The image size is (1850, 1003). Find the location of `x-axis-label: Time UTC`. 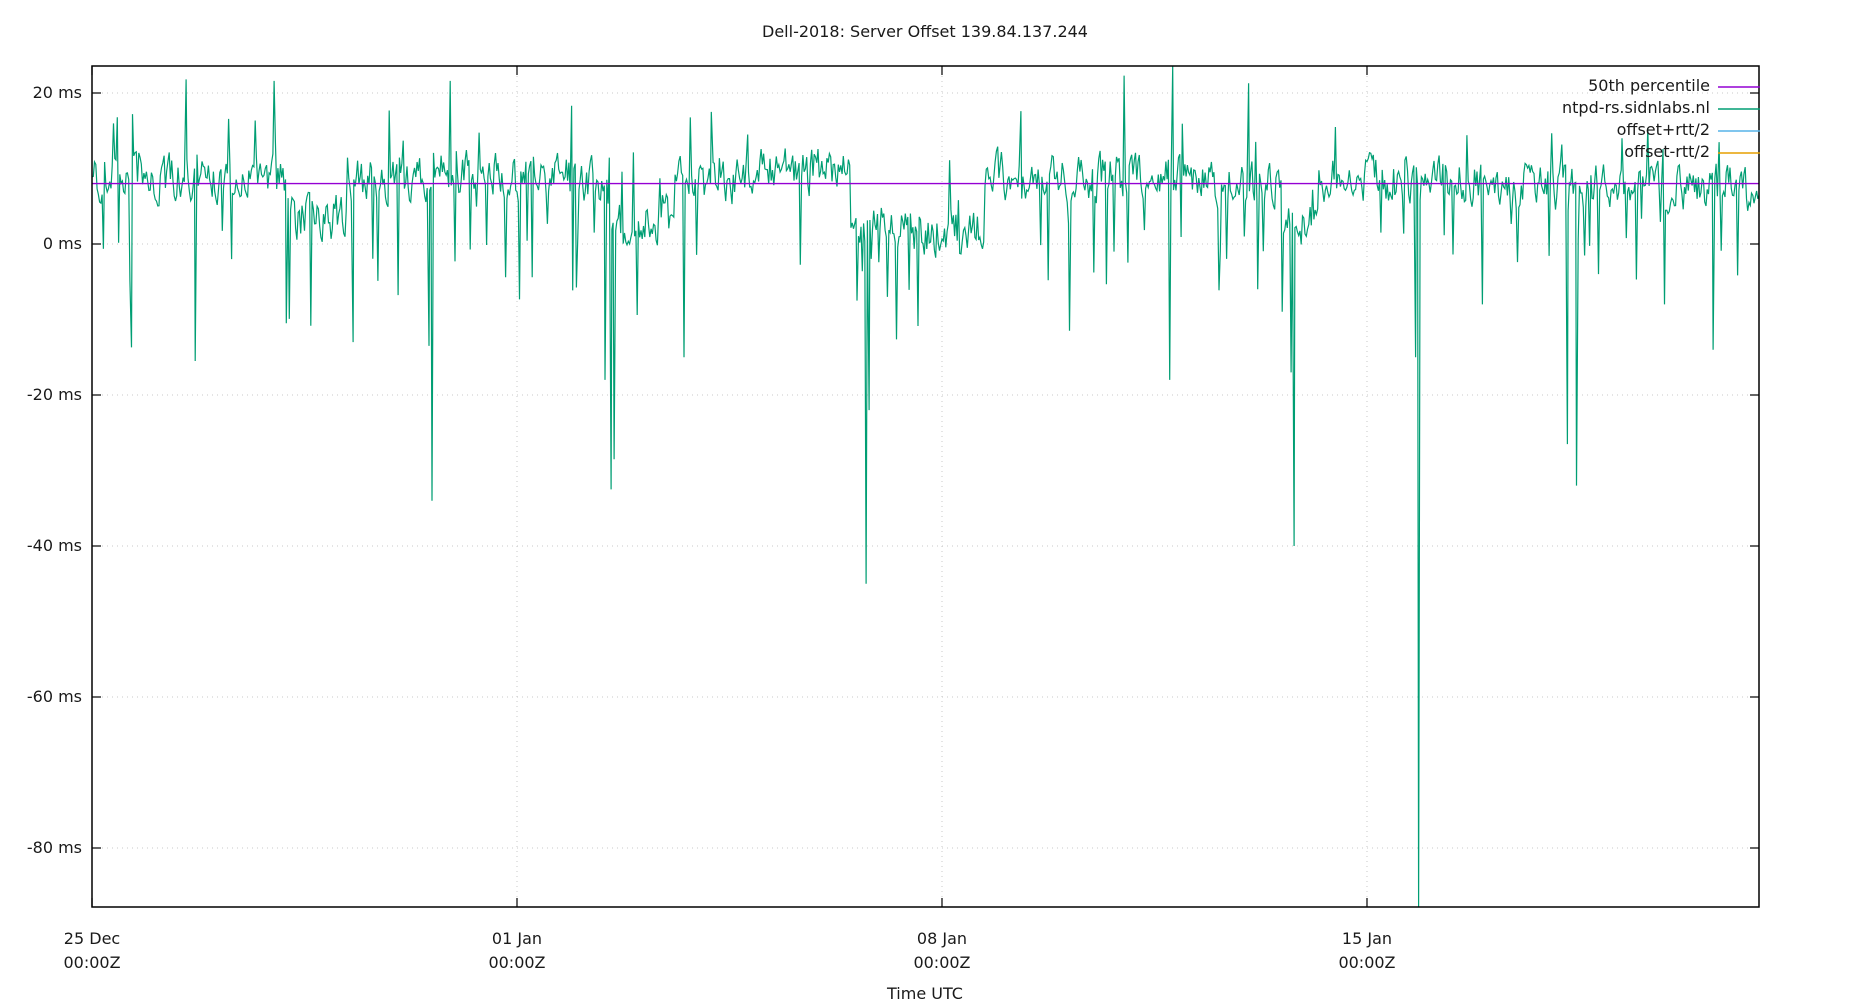

x-axis-label: Time UTC is located at coordinates (925, 993).